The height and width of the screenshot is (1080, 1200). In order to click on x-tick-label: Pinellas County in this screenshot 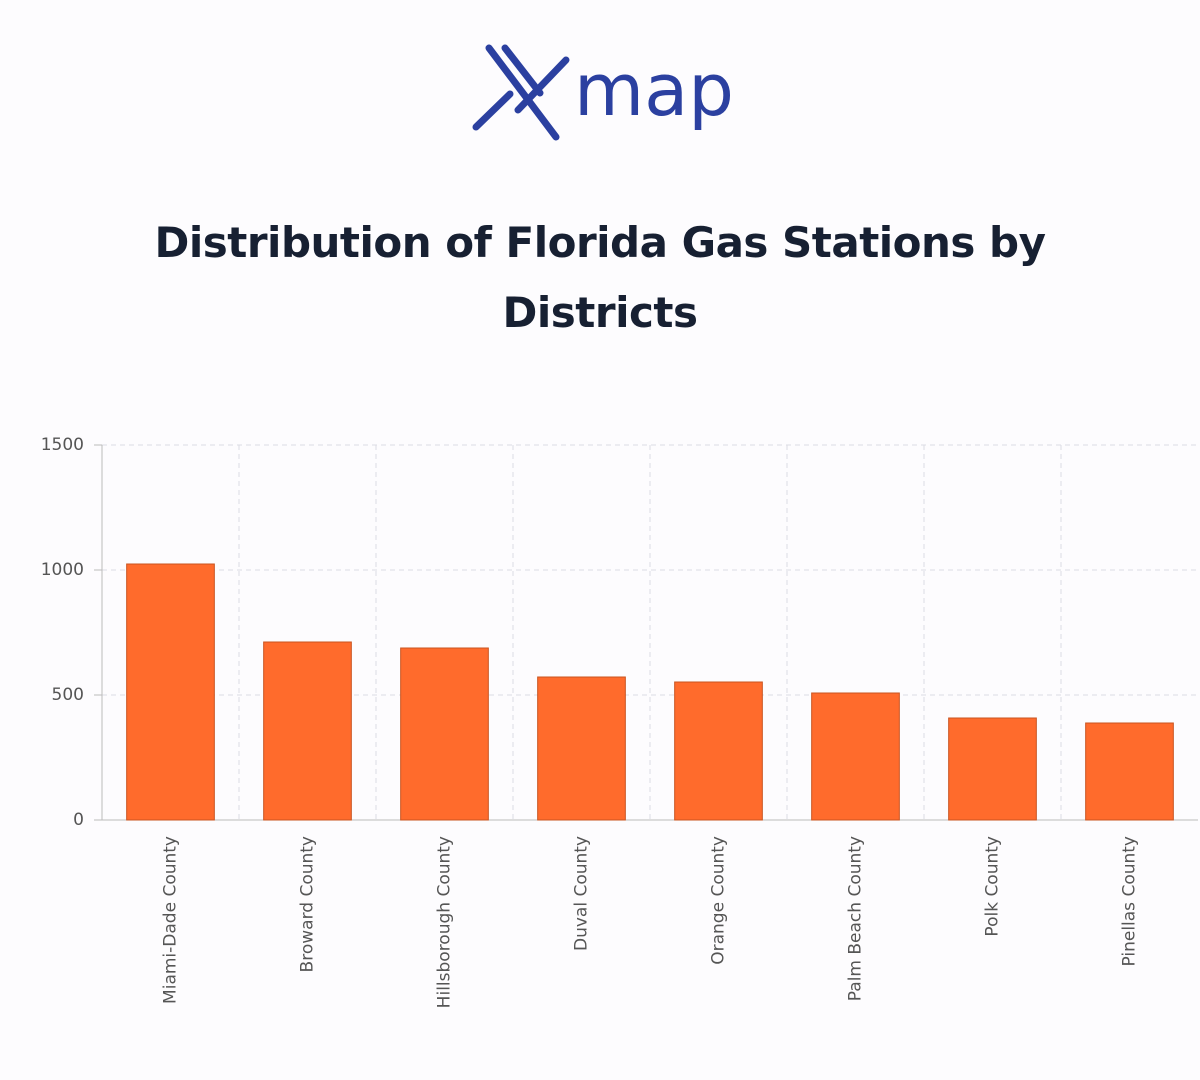, I will do `click(1130, 901)`.